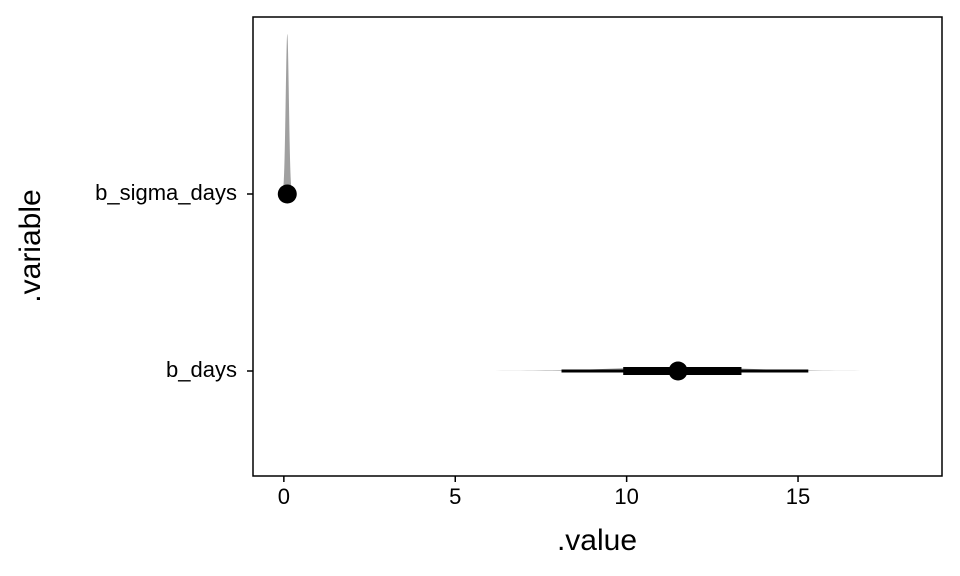 Image resolution: width=960 pixels, height=576 pixels. Describe the element at coordinates (30, 245) in the screenshot. I see `y-axis-title: .variable` at that location.